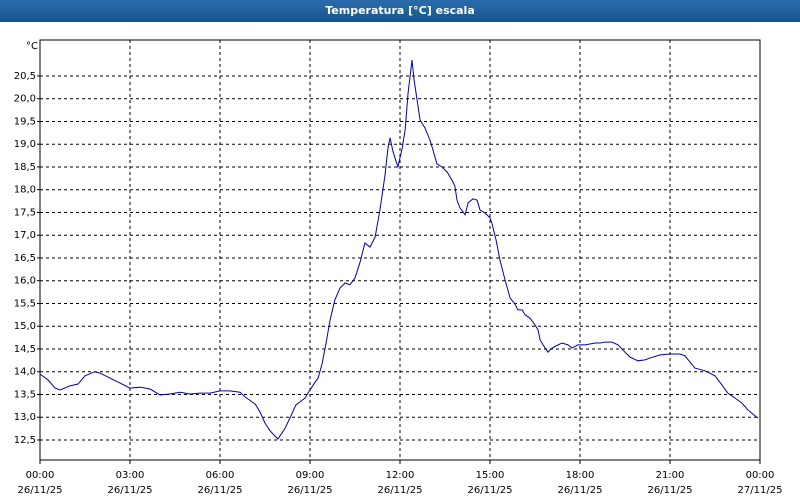 The width and height of the screenshot is (800, 500). I want to click on y-tick-label: 19,0, so click(25, 144).